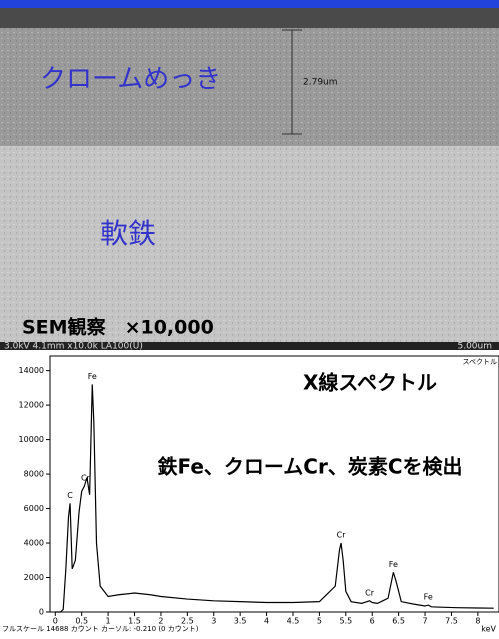 The image size is (499, 639). What do you see at coordinates (55, 621) in the screenshot?
I see `x-tick-label: 0` at bounding box center [55, 621].